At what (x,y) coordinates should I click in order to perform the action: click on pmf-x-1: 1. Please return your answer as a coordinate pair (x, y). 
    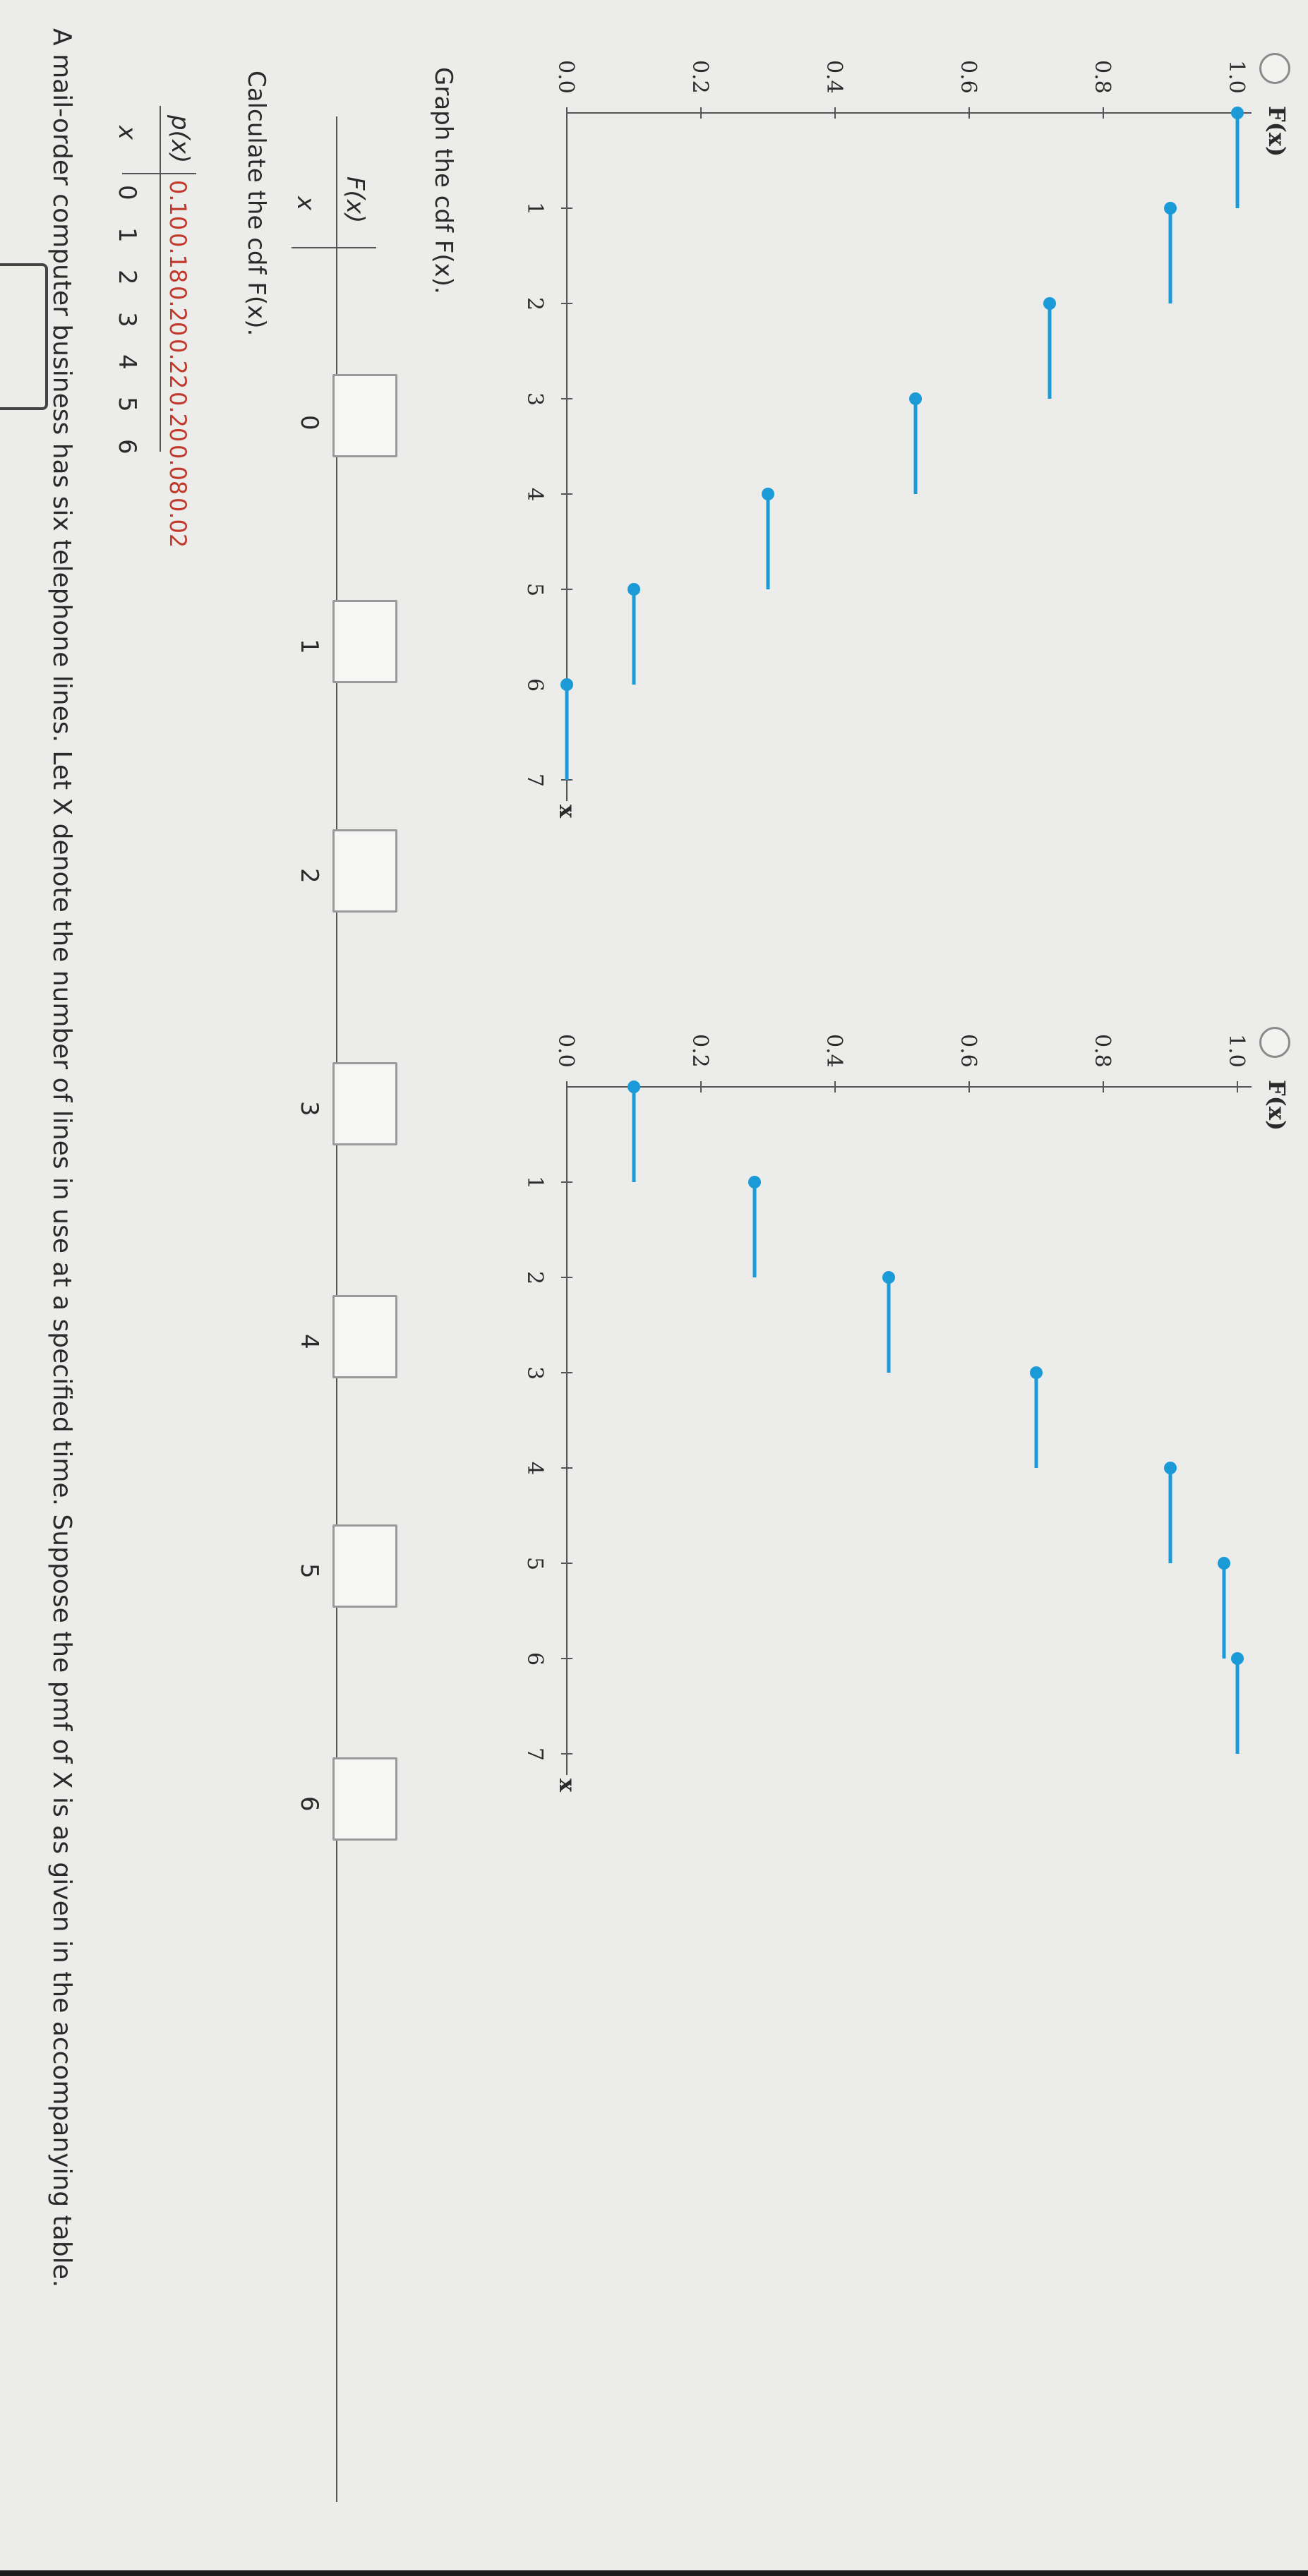
    Looking at the image, I should click on (127, 235).